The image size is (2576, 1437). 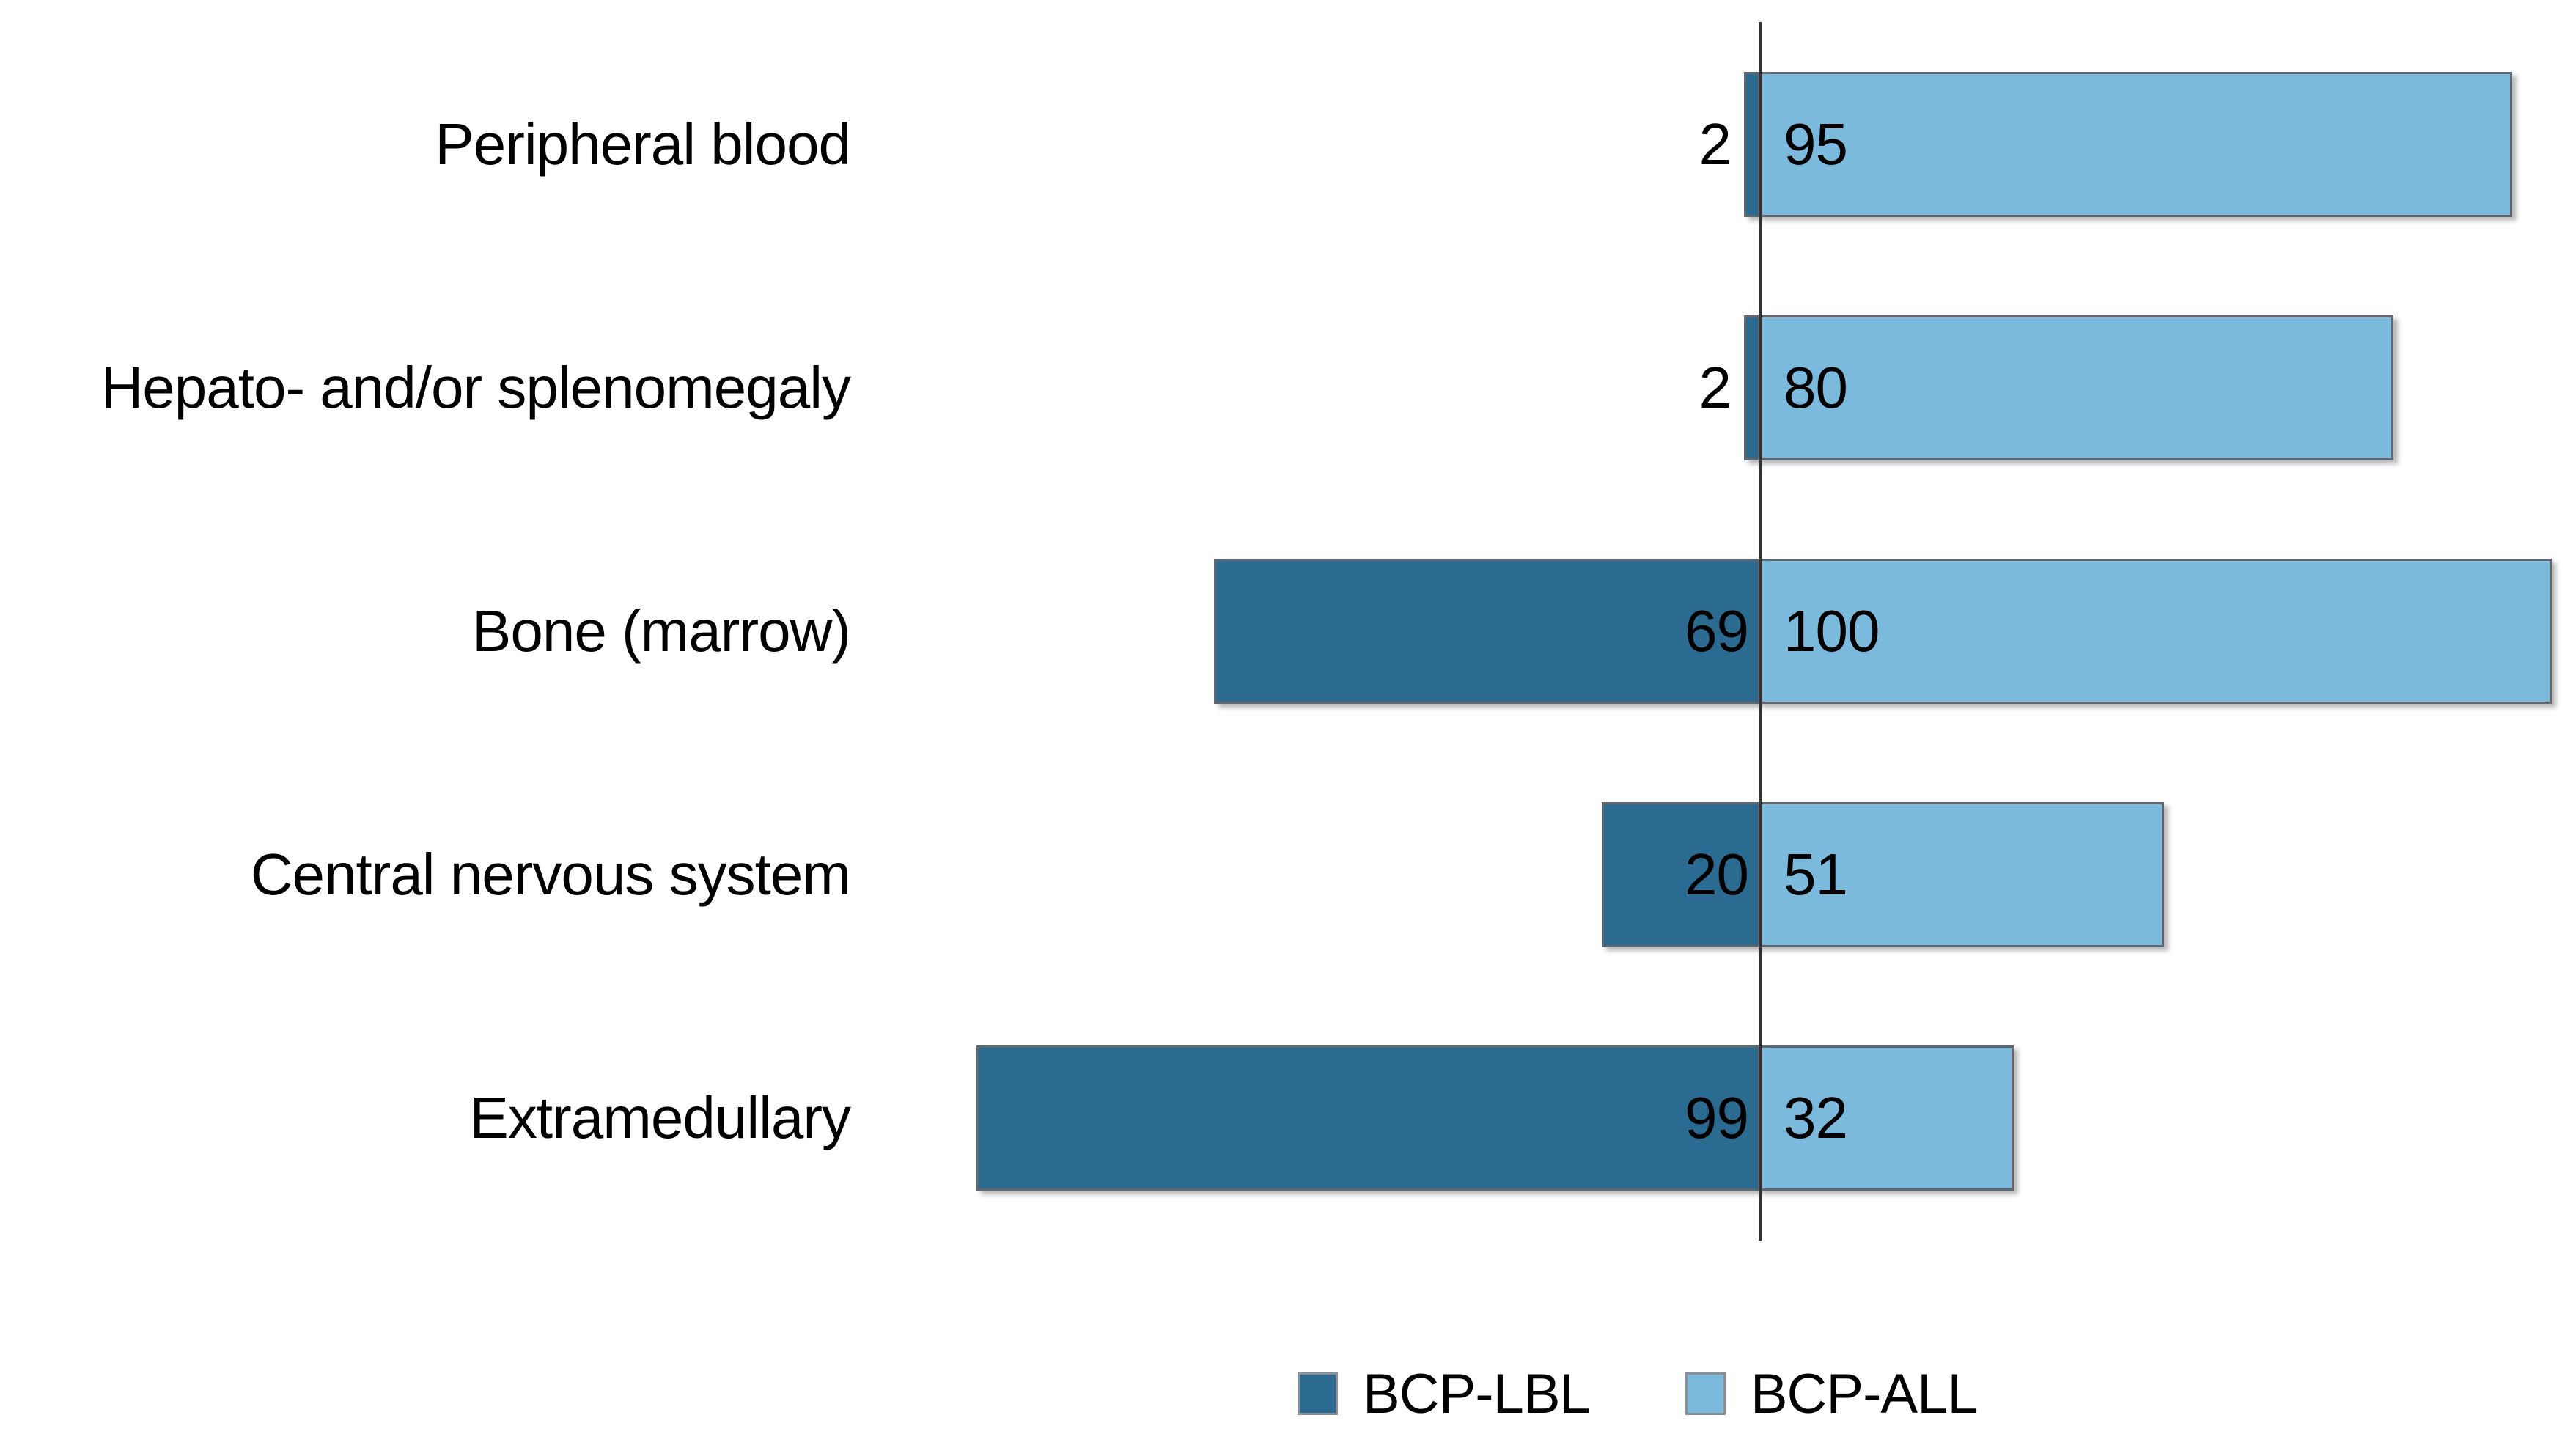 What do you see at coordinates (1717, 874) in the screenshot?
I see `value-label-bcp-lbl: 20` at bounding box center [1717, 874].